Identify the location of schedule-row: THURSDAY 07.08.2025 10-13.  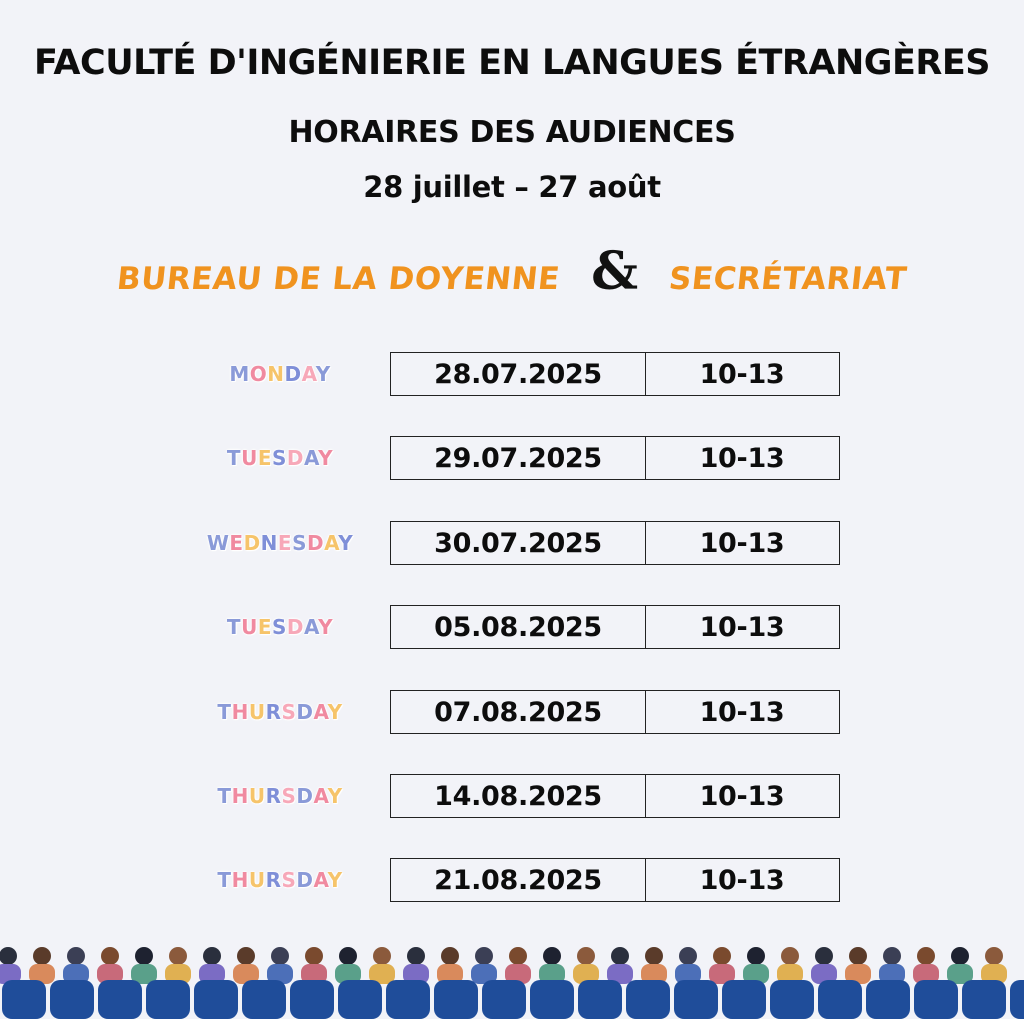
(512, 712).